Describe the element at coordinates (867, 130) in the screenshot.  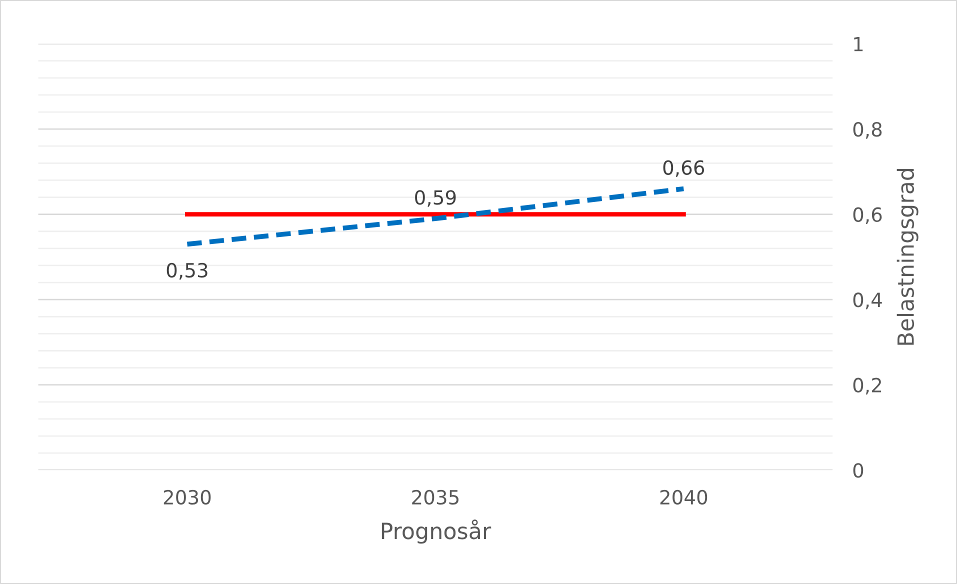
I see `y-tick-label: 0,8` at that location.